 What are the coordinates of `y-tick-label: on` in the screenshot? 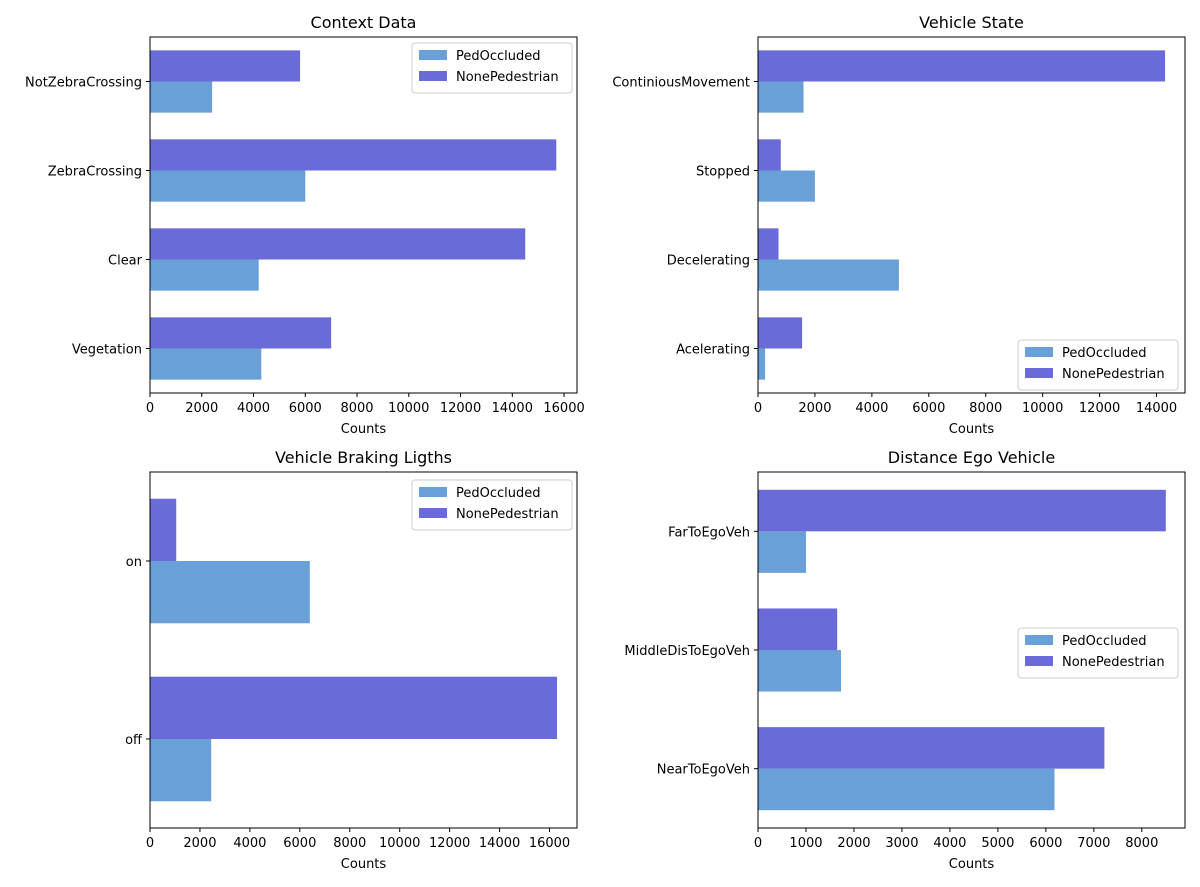 It's located at (134, 562).